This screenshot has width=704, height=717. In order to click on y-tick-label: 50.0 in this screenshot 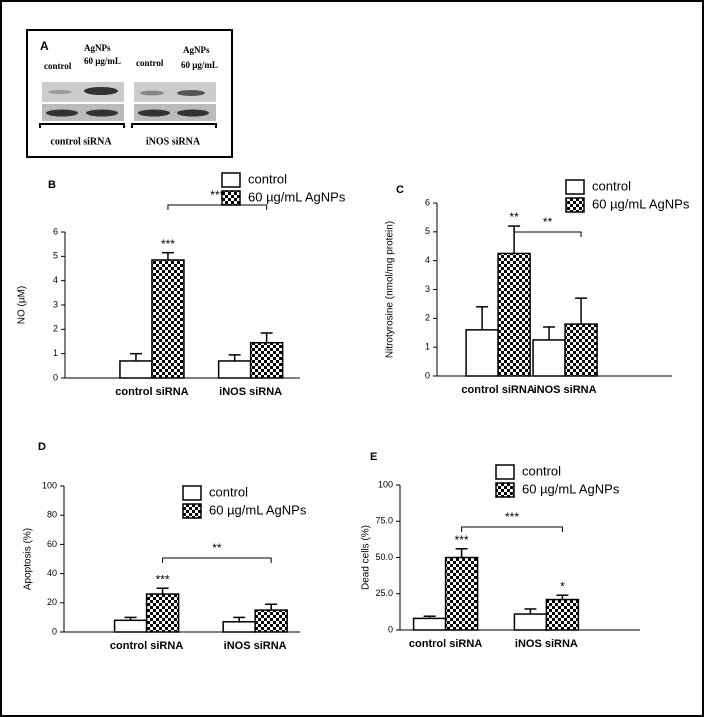, I will do `click(384, 557)`.